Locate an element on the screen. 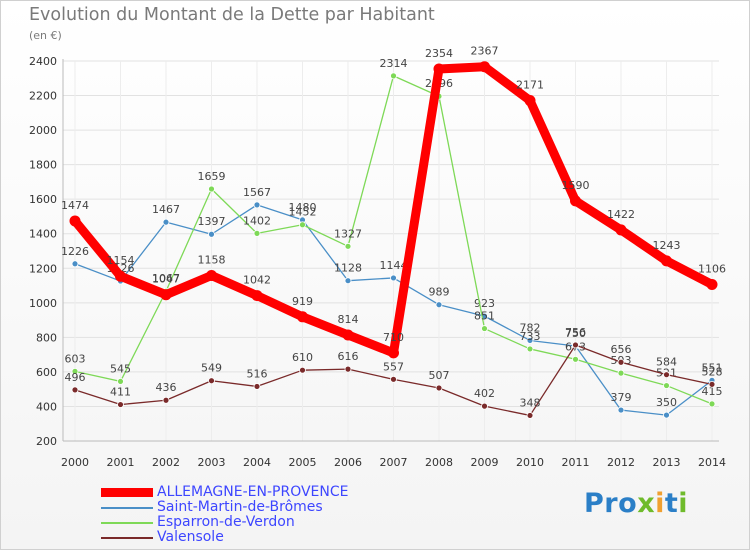 This screenshot has width=750, height=550. y-tick-label: 1800 is located at coordinates (43, 165).